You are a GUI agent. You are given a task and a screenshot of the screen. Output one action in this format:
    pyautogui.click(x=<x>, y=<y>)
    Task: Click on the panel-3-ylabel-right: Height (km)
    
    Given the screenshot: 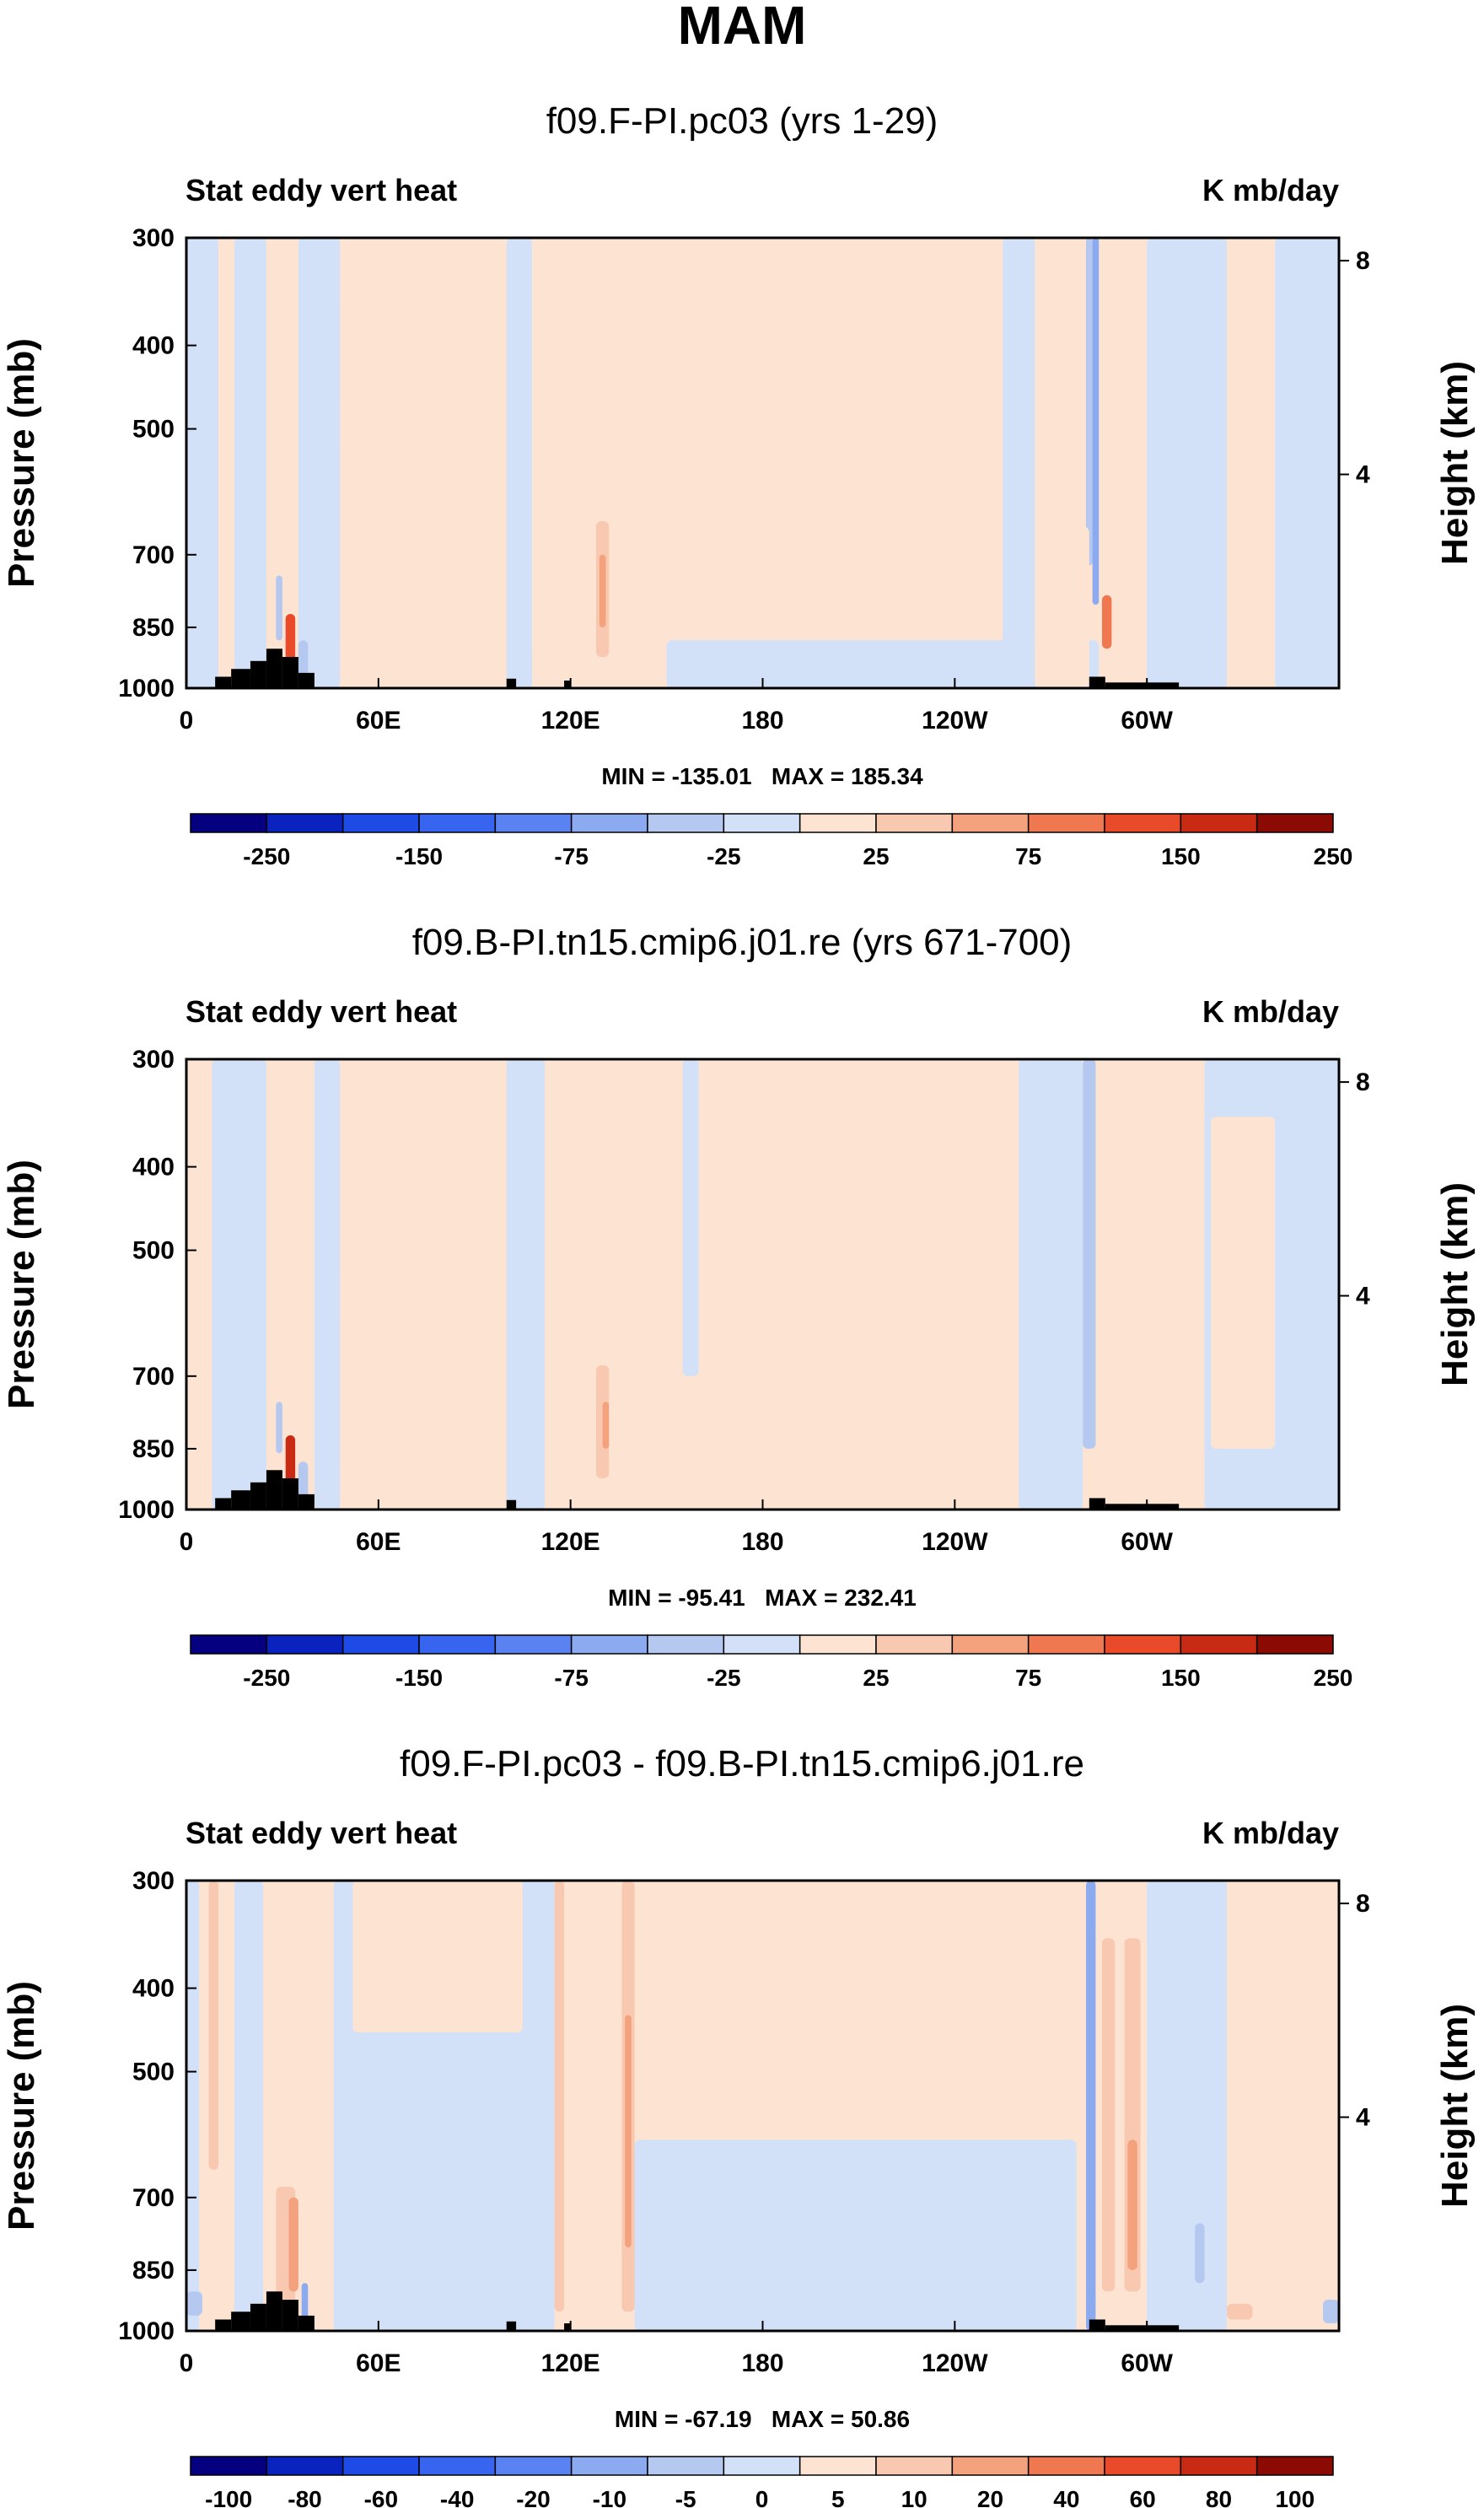 What is the action you would take?
    pyautogui.click(x=1455, y=2106)
    